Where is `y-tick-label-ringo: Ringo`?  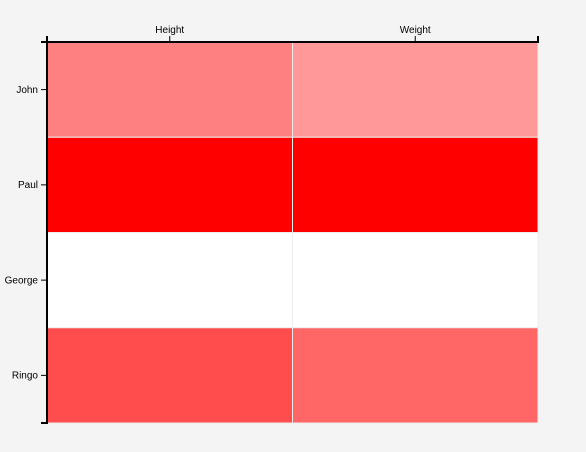 y-tick-label-ringo: Ringo is located at coordinates (25, 376).